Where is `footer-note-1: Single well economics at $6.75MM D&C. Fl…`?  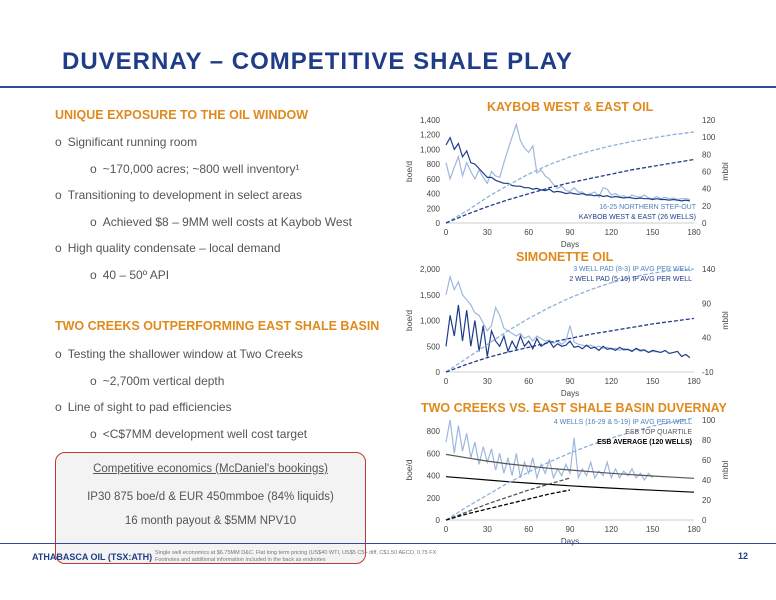 footer-note-1: Single well economics at $6.75MM D&C. Fl… is located at coordinates (296, 553).